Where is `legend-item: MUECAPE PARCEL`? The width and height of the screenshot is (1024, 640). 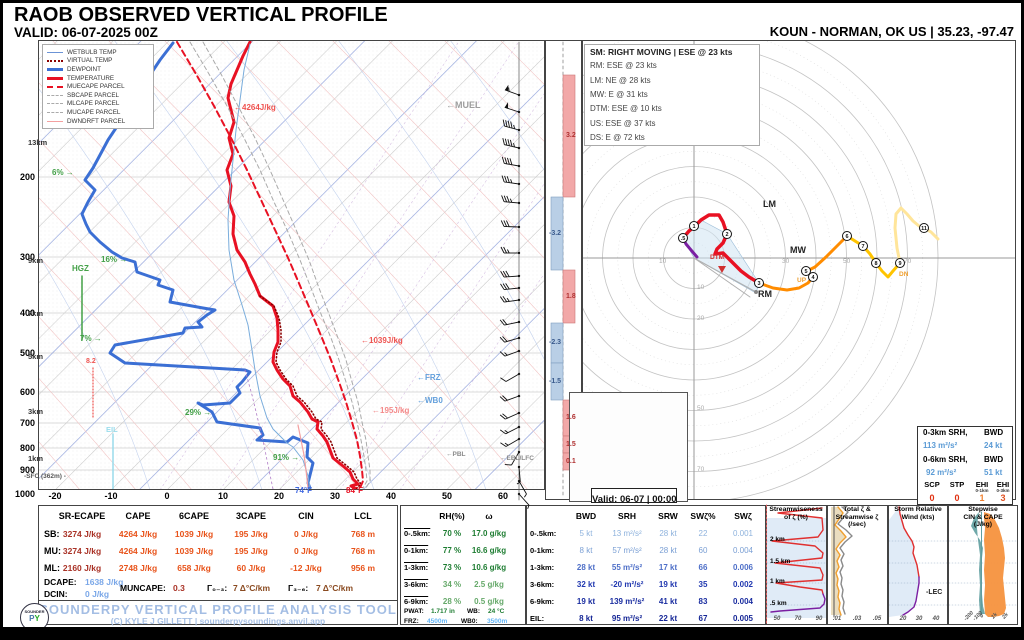 legend-item: MUECAPE PARCEL is located at coordinates (98, 86).